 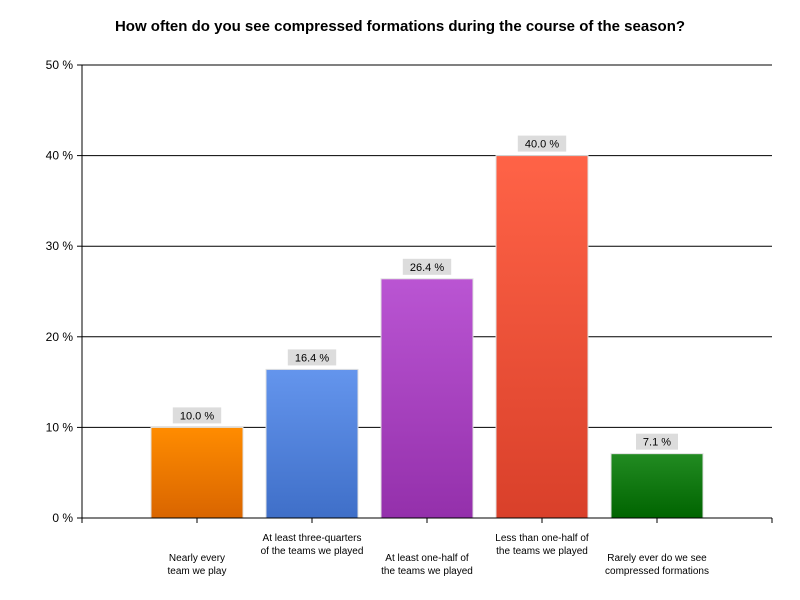 I want to click on x-category-label: Nearly every, so click(x=197, y=558).